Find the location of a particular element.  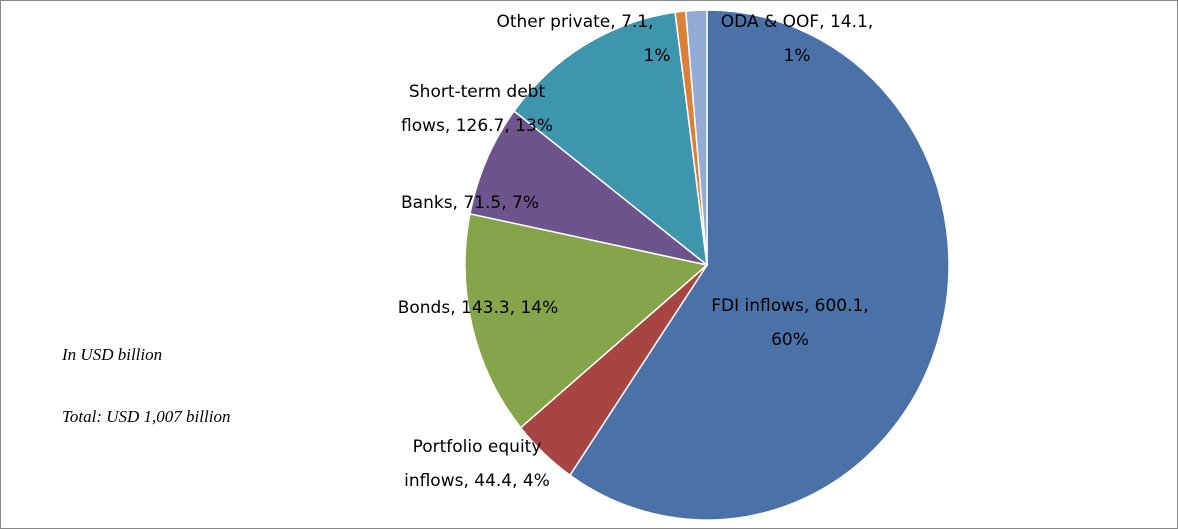

data-label: 60% is located at coordinates (790, 340).